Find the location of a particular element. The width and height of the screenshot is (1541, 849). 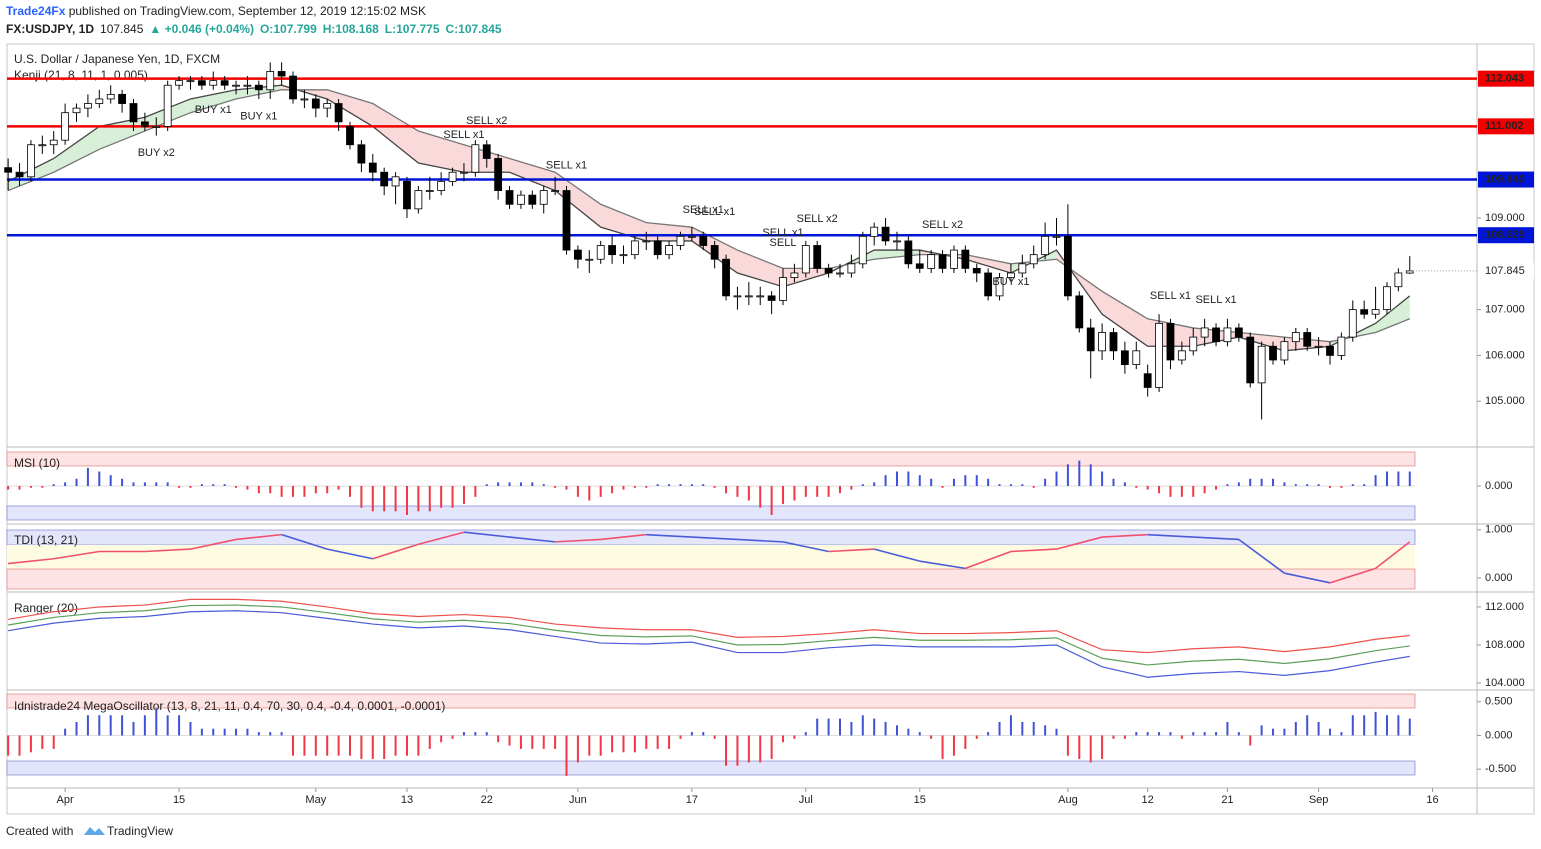

y-tick-label: 1.000 is located at coordinates (1499, 530).